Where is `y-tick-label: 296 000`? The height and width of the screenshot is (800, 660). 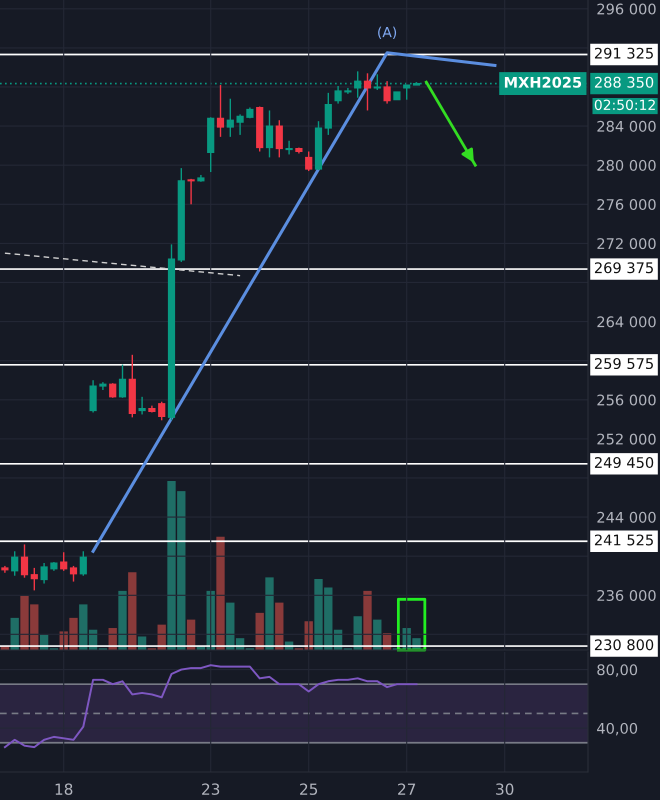
y-tick-label: 296 000 is located at coordinates (626, 9).